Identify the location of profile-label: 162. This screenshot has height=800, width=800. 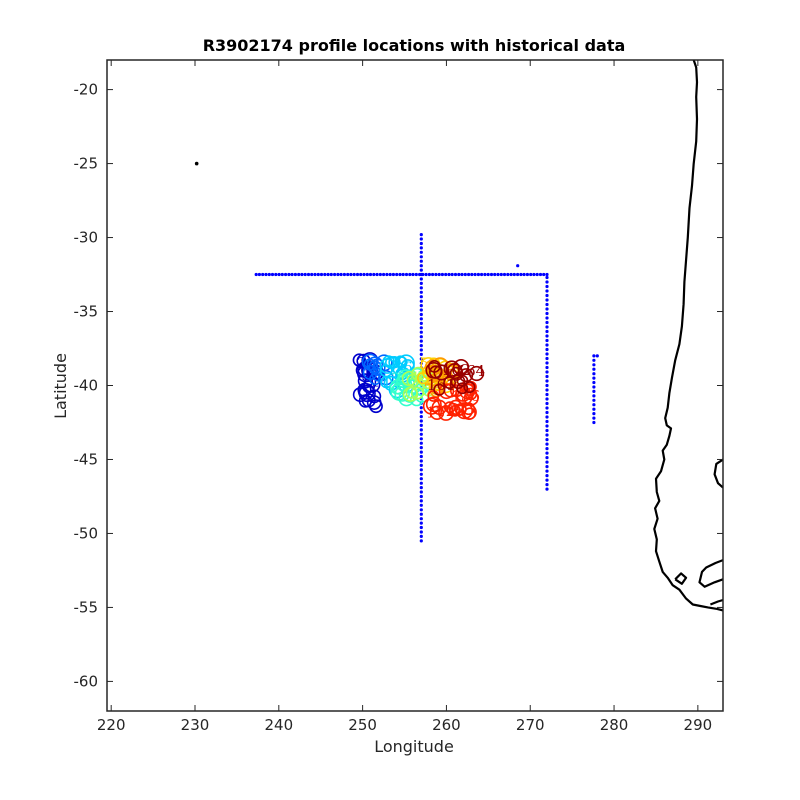
(456, 370).